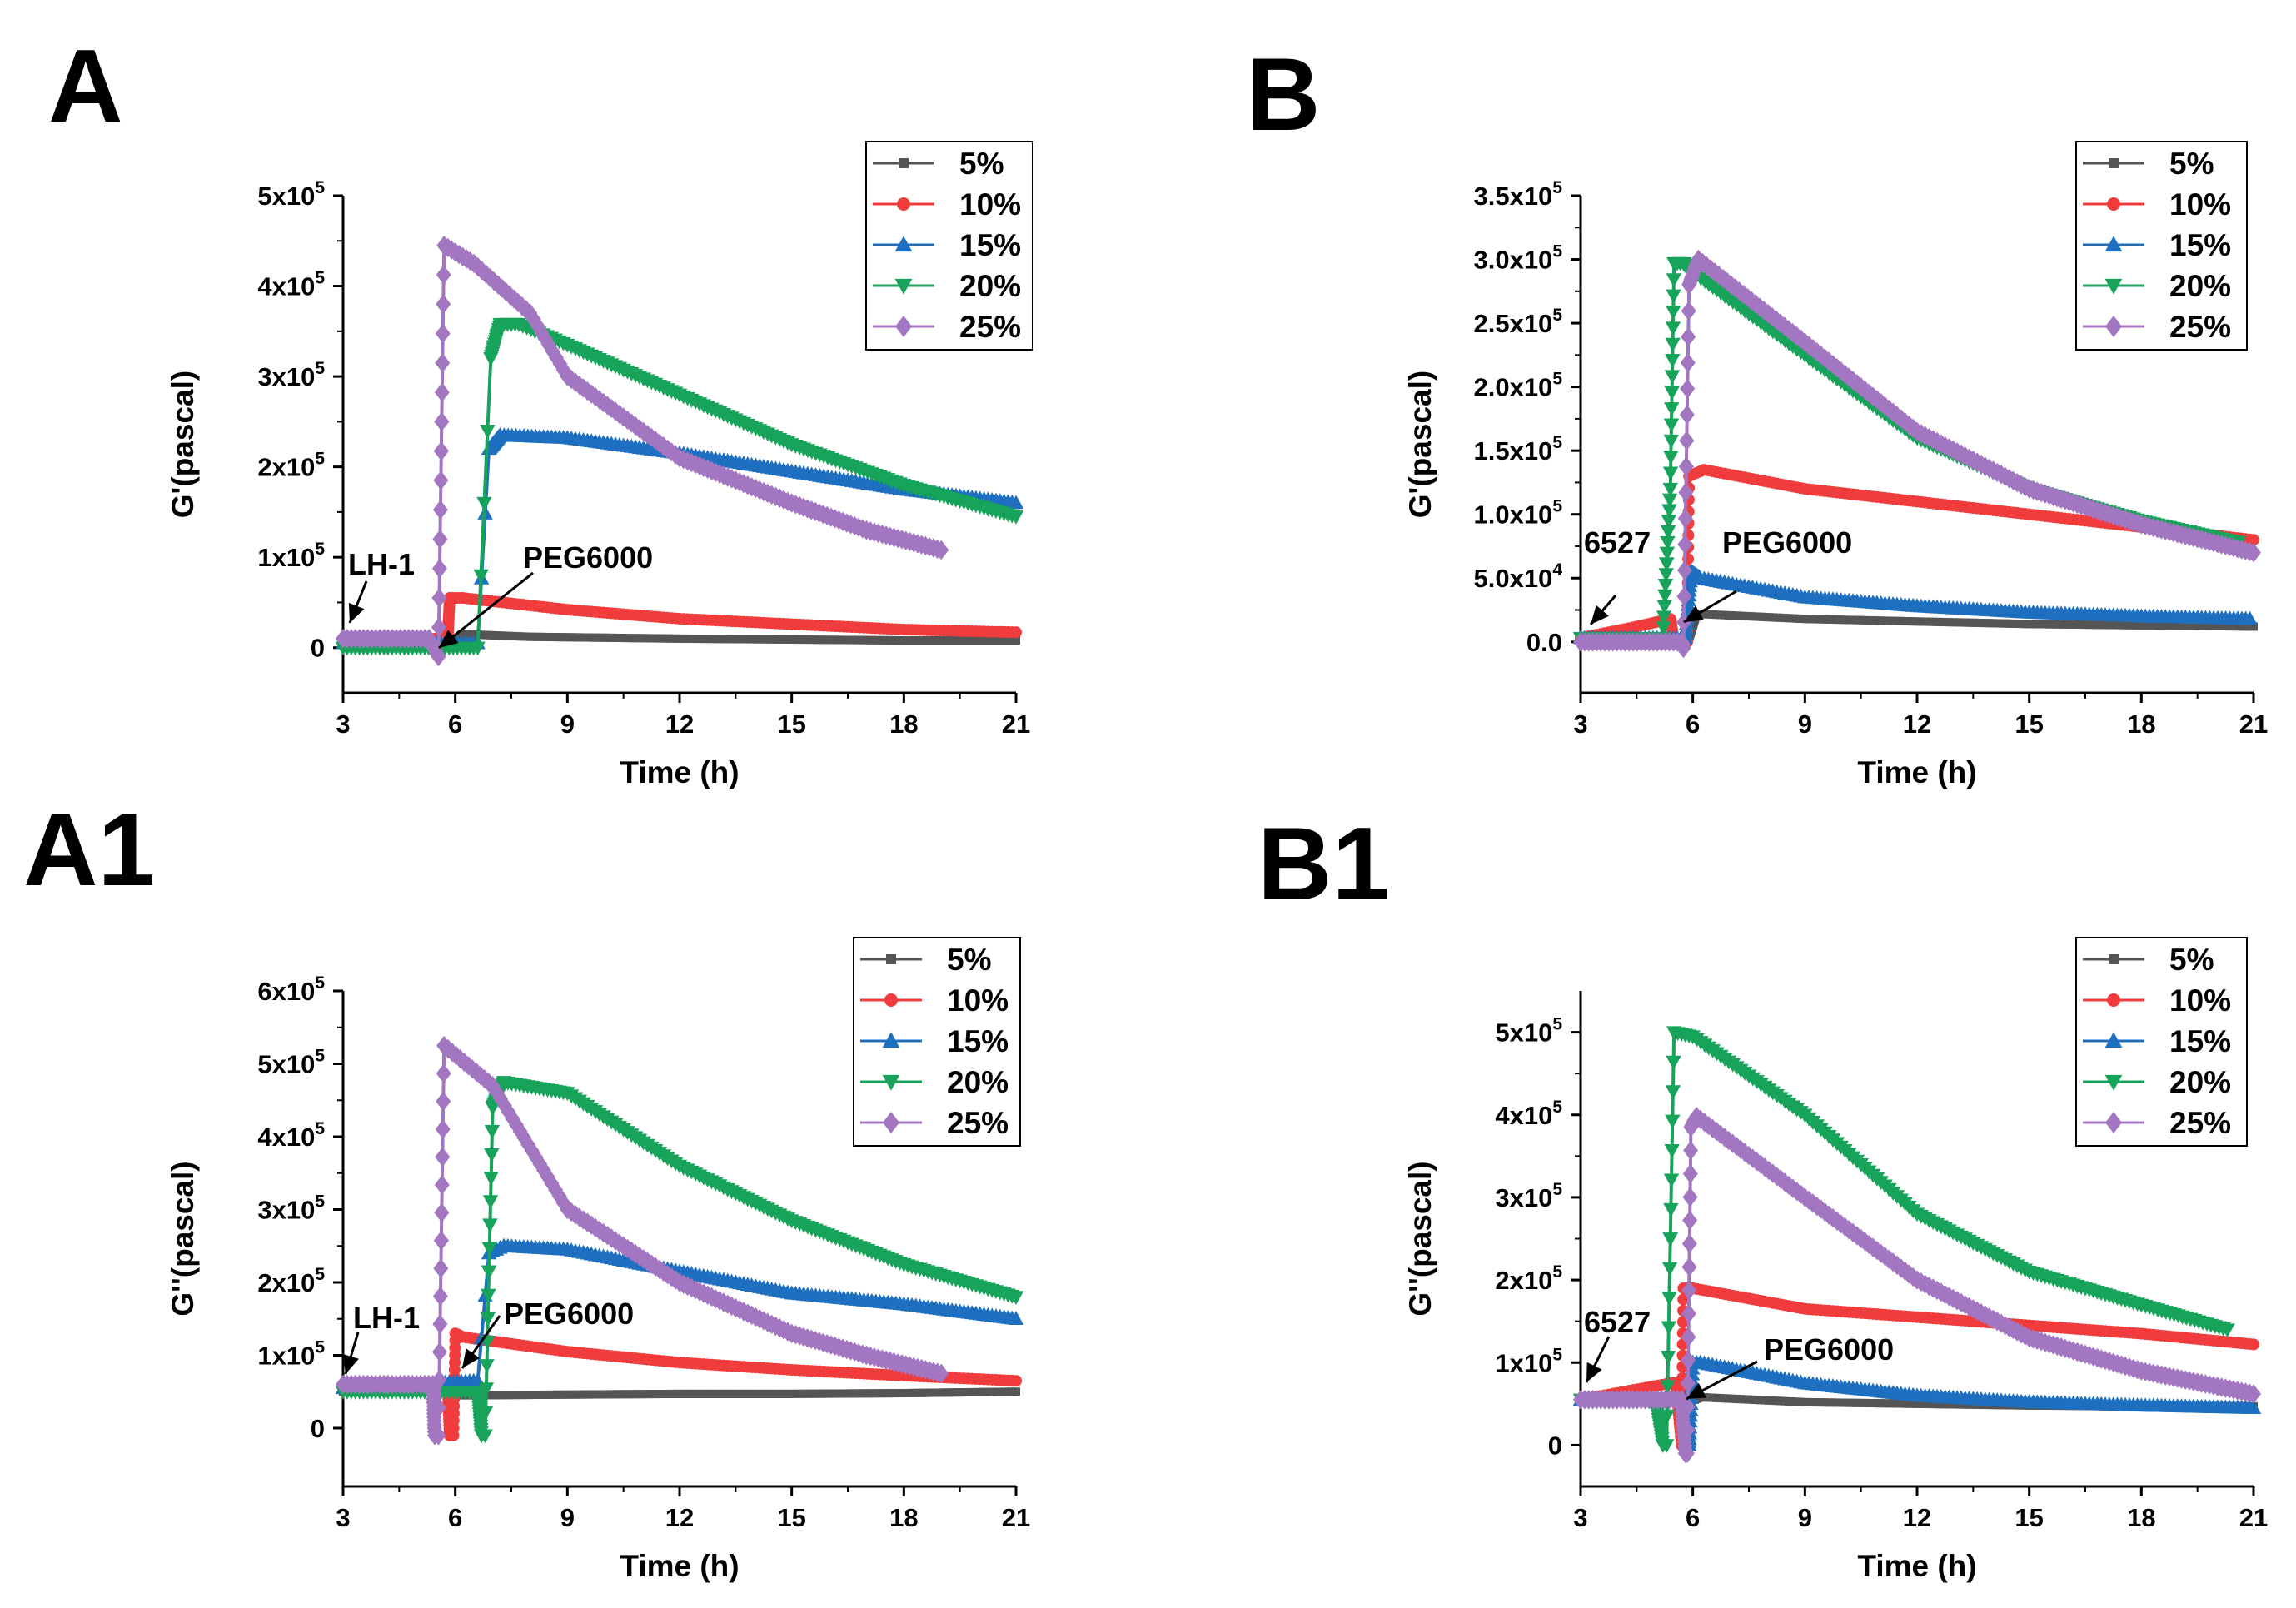 Image resolution: width=2296 pixels, height=1608 pixels. I want to click on series-10%, so click(1917, 1366).